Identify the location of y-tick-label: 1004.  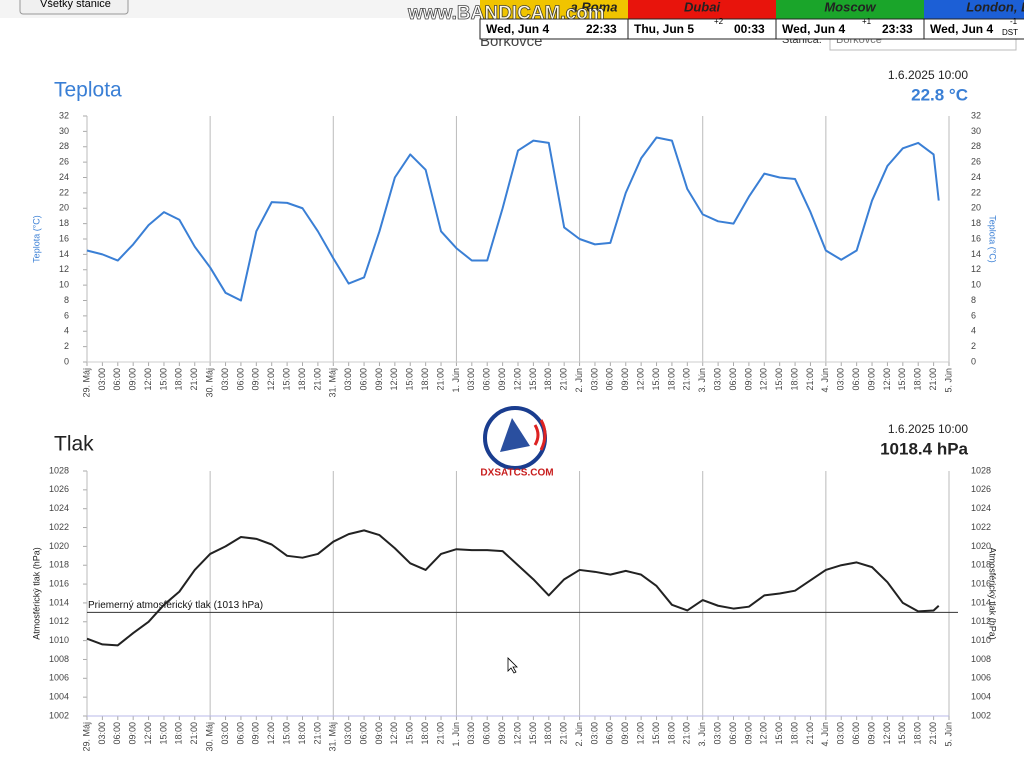
(59, 697).